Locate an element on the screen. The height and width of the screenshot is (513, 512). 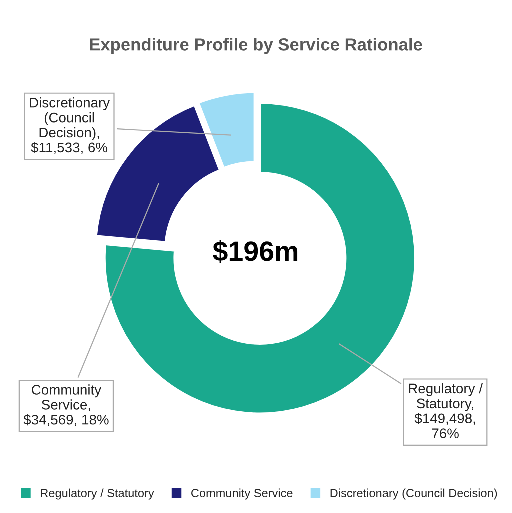
data-label: Discretionary (Council Decision), $11,533, 6% is located at coordinates (70, 126).